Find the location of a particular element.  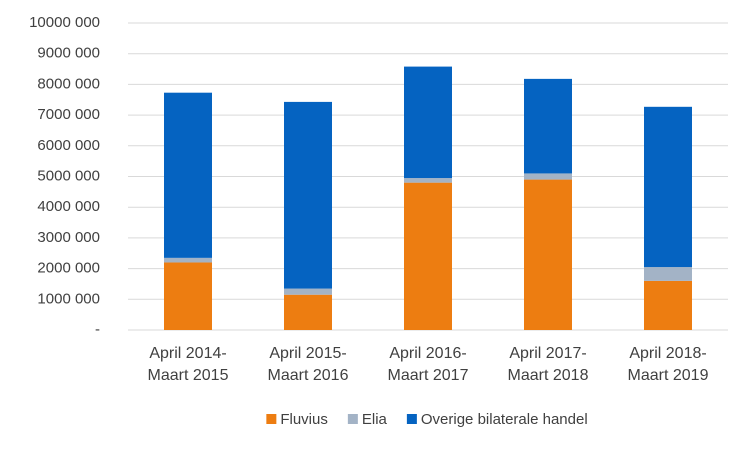

x-tick-label: April 2016- Maart 2017 is located at coordinates (428, 364).